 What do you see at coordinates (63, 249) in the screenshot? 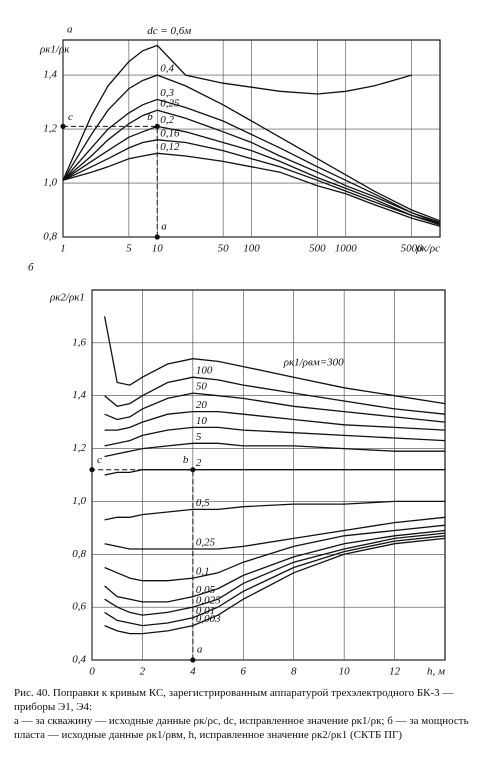
I see `x-tick-label: 1` at bounding box center [63, 249].